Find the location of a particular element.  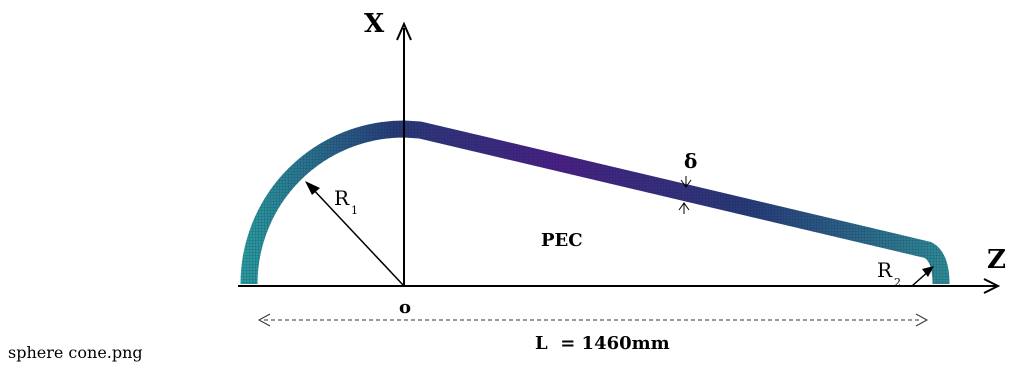

delta-label: δ is located at coordinates (690, 161).